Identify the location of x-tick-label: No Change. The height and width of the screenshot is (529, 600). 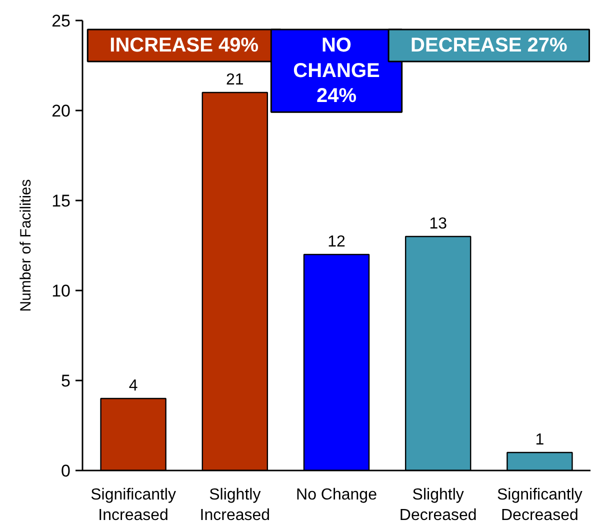
(337, 495).